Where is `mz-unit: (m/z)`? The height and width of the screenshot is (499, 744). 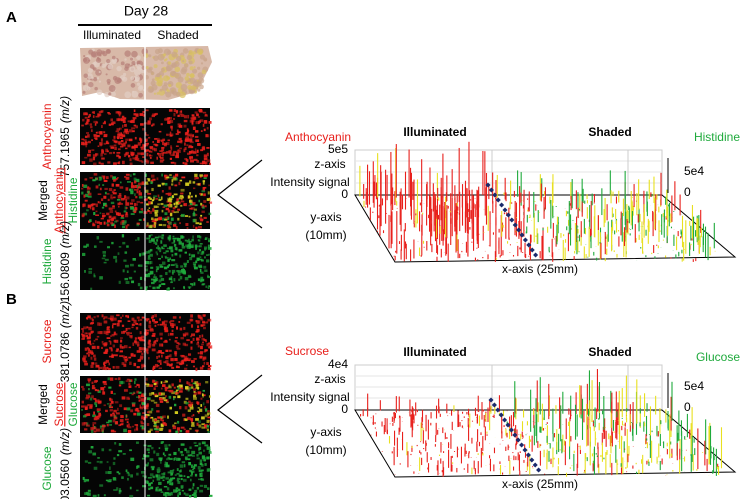 mz-unit: (m/z) is located at coordinates (65, 314).